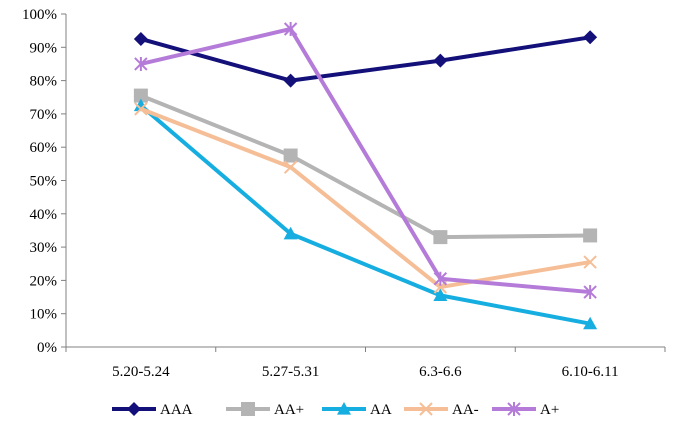  What do you see at coordinates (265, 410) in the screenshot?
I see `legend-item: AA+` at bounding box center [265, 410].